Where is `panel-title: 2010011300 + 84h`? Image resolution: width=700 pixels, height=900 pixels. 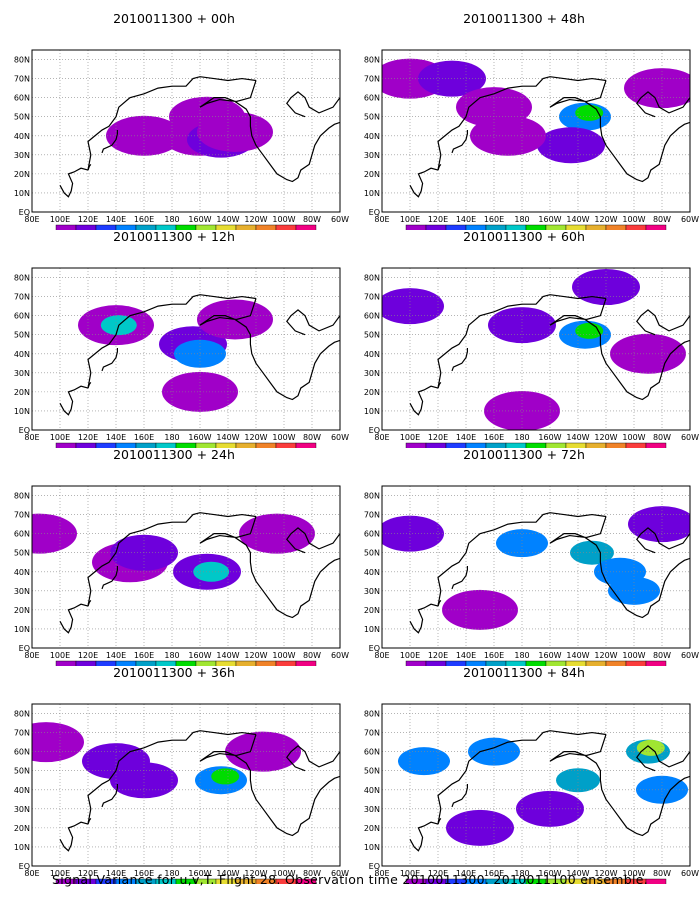
panel-title: 2010011300 + 84h is located at coordinates (524, 672).